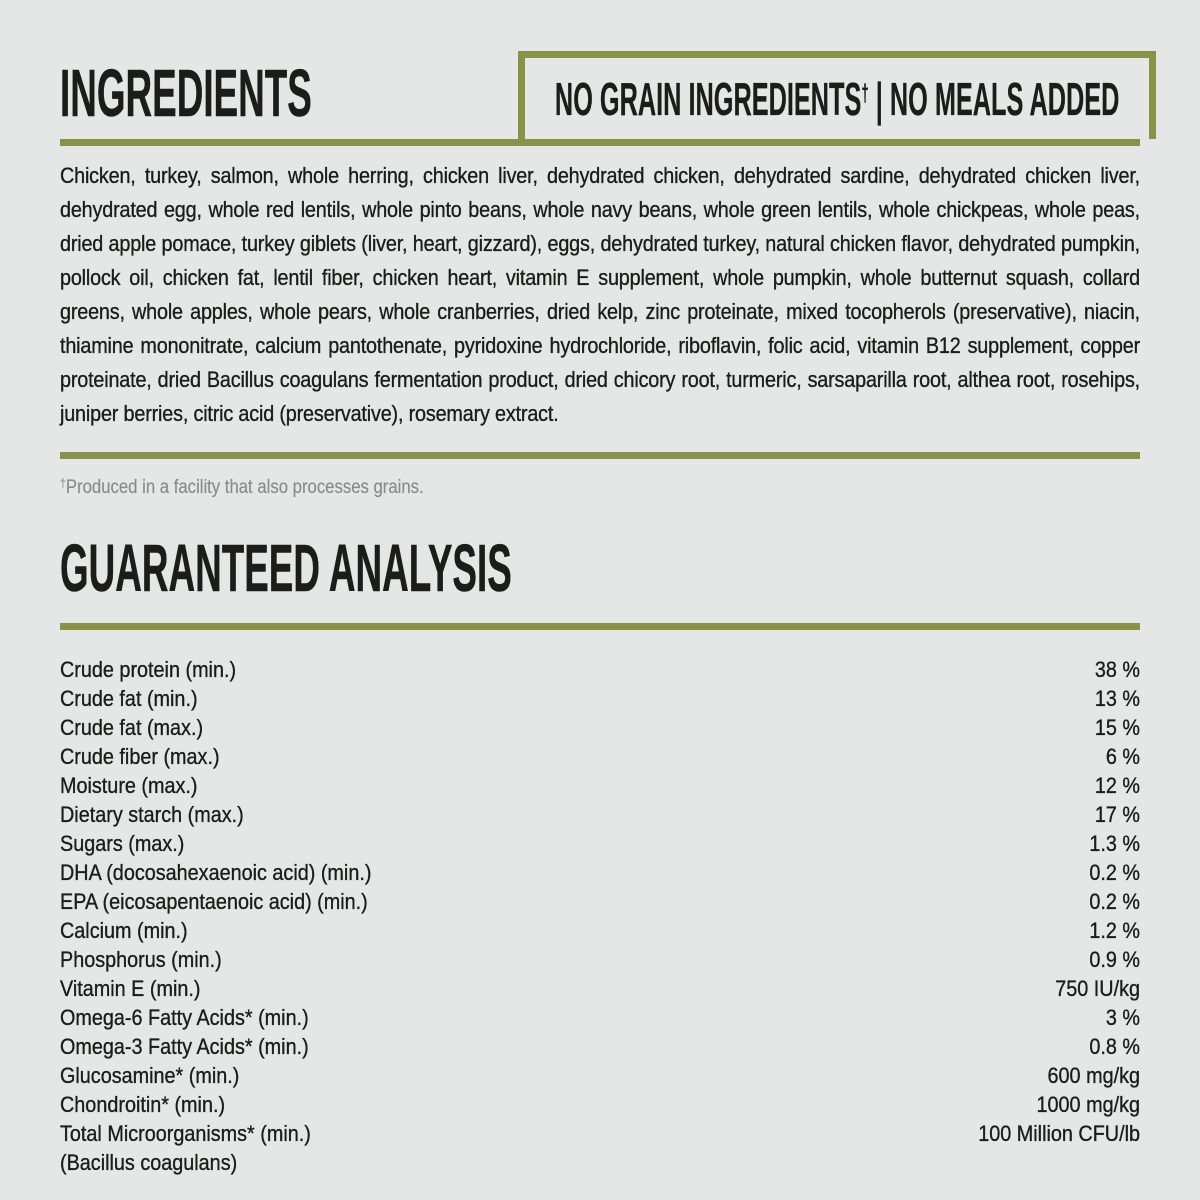  Describe the element at coordinates (1117, 785) in the screenshot. I see `analysis-value: 12 %` at that location.